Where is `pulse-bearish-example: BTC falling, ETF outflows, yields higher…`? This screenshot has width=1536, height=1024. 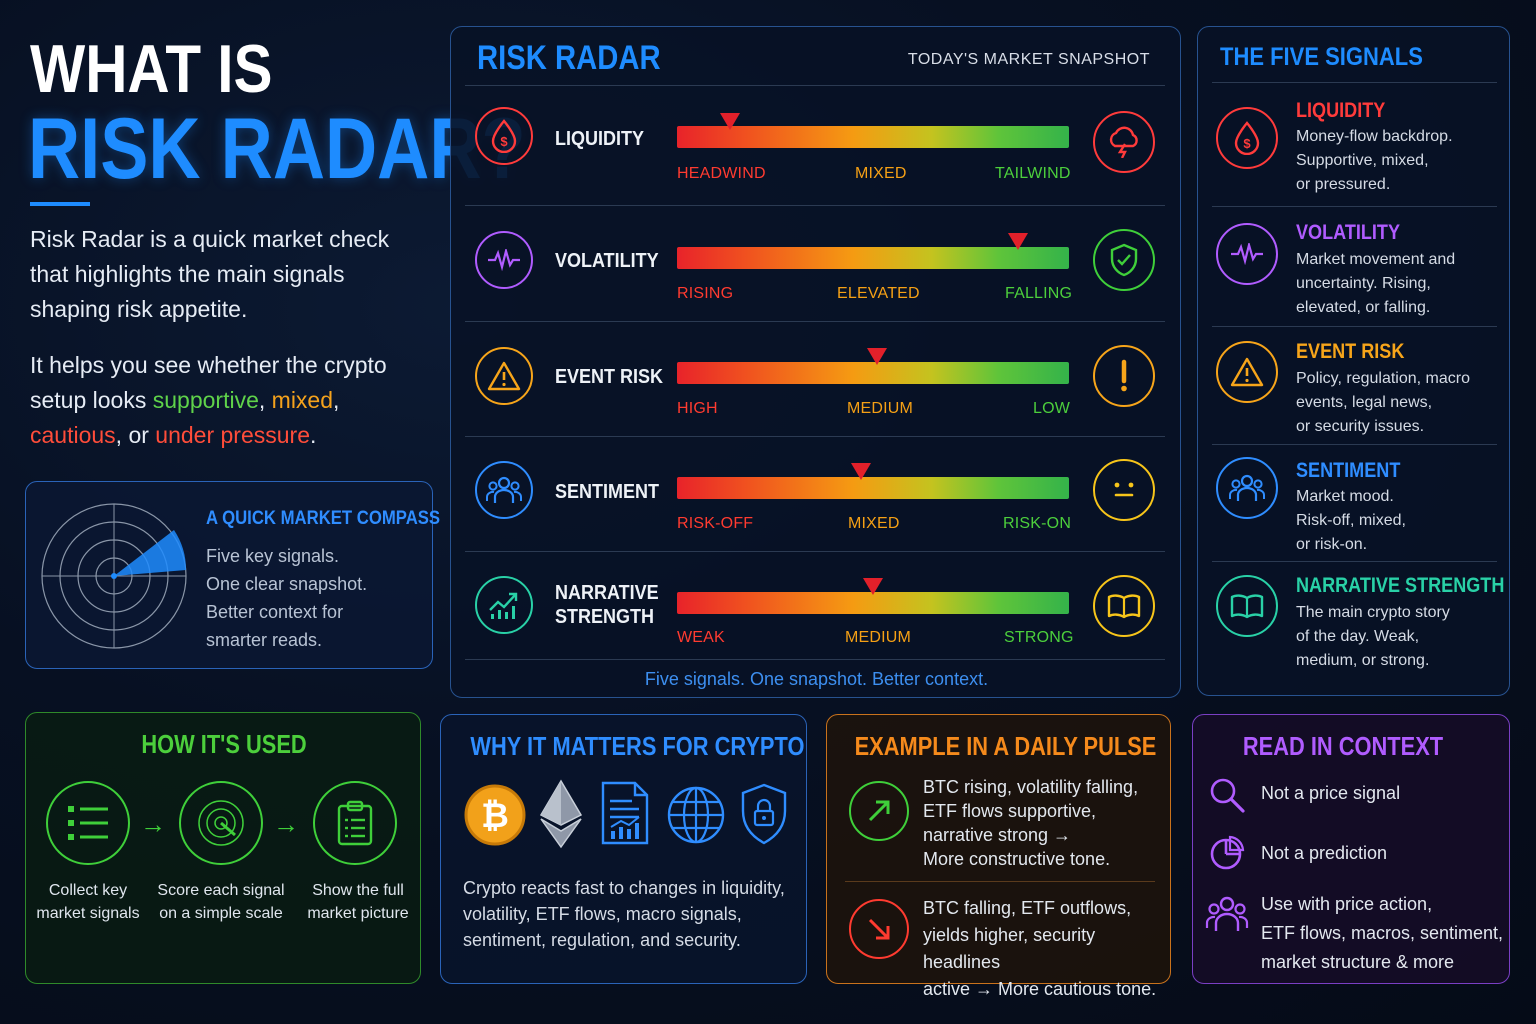 pulse-bearish-example: BTC falling, ETF outflows, yields higher… is located at coordinates (1040, 948).